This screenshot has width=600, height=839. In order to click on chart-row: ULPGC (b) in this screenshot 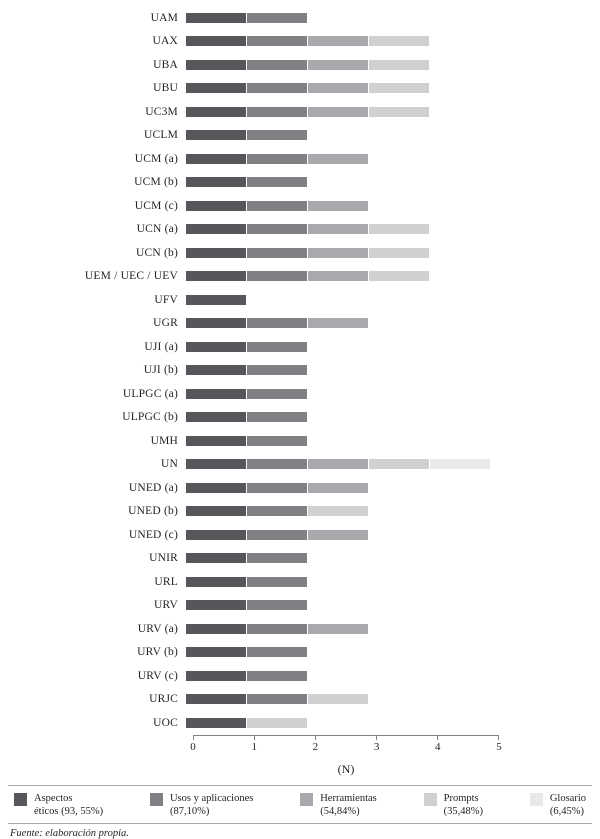, I will do `click(300, 418)`.